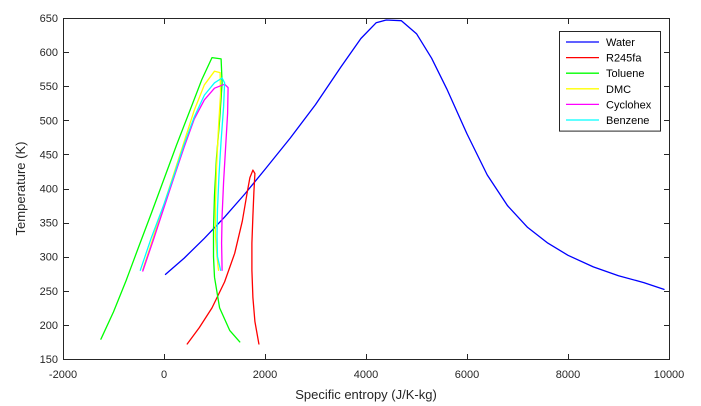 This screenshot has width=701, height=406. I want to click on x-tick-label: 4000, so click(366, 375).